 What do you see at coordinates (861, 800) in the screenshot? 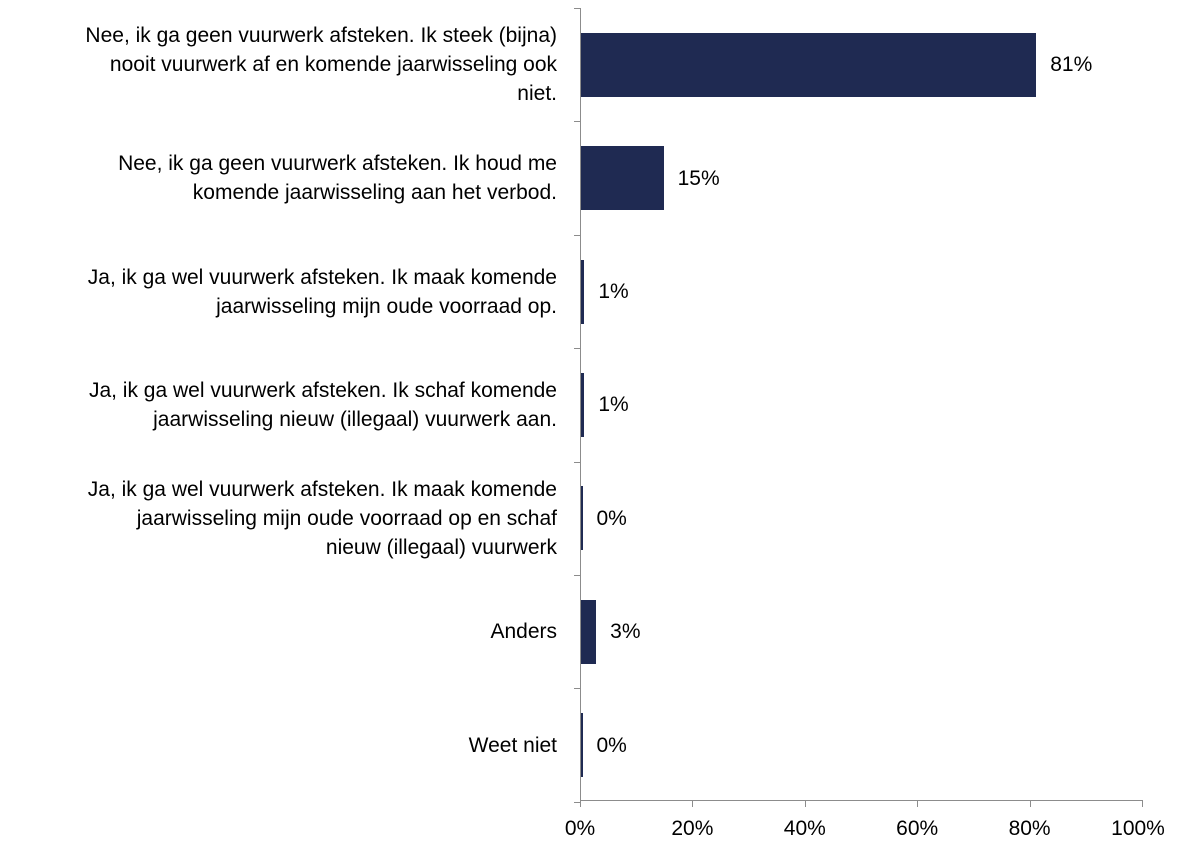
I see `x-axis-line` at bounding box center [861, 800].